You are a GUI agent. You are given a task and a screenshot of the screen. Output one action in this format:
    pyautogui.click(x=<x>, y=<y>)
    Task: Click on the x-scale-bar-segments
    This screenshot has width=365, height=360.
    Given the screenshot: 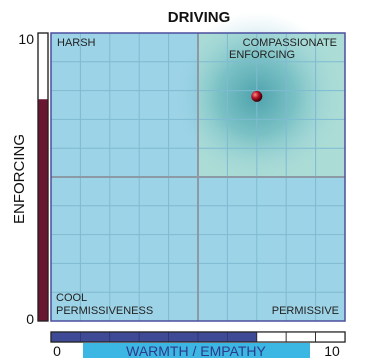 What is the action you would take?
    pyautogui.click(x=198, y=337)
    